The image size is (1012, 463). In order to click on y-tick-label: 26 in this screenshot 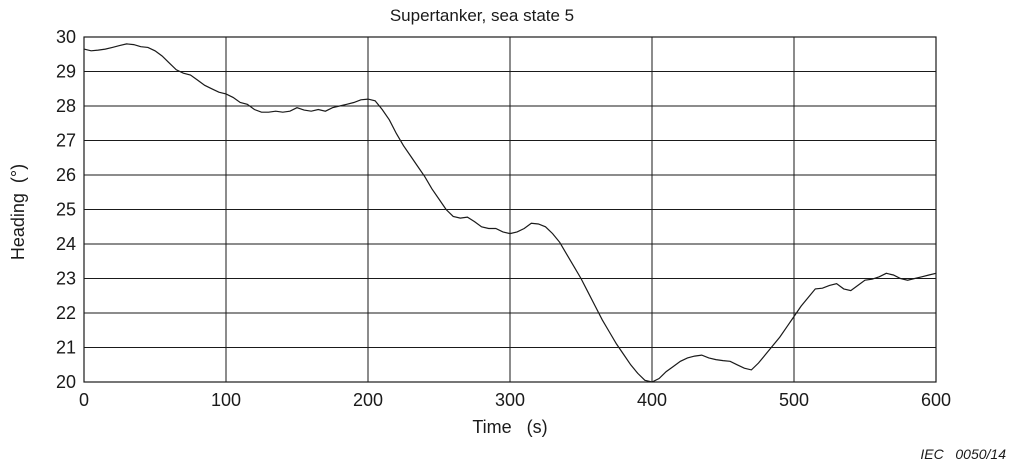, I will do `click(66, 175)`.